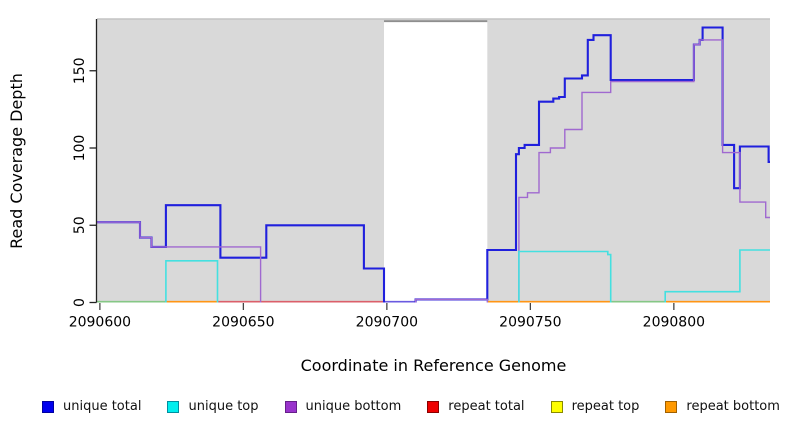  Describe the element at coordinates (387, 323) in the screenshot. I see `x-tick-label: 2090700` at that location.